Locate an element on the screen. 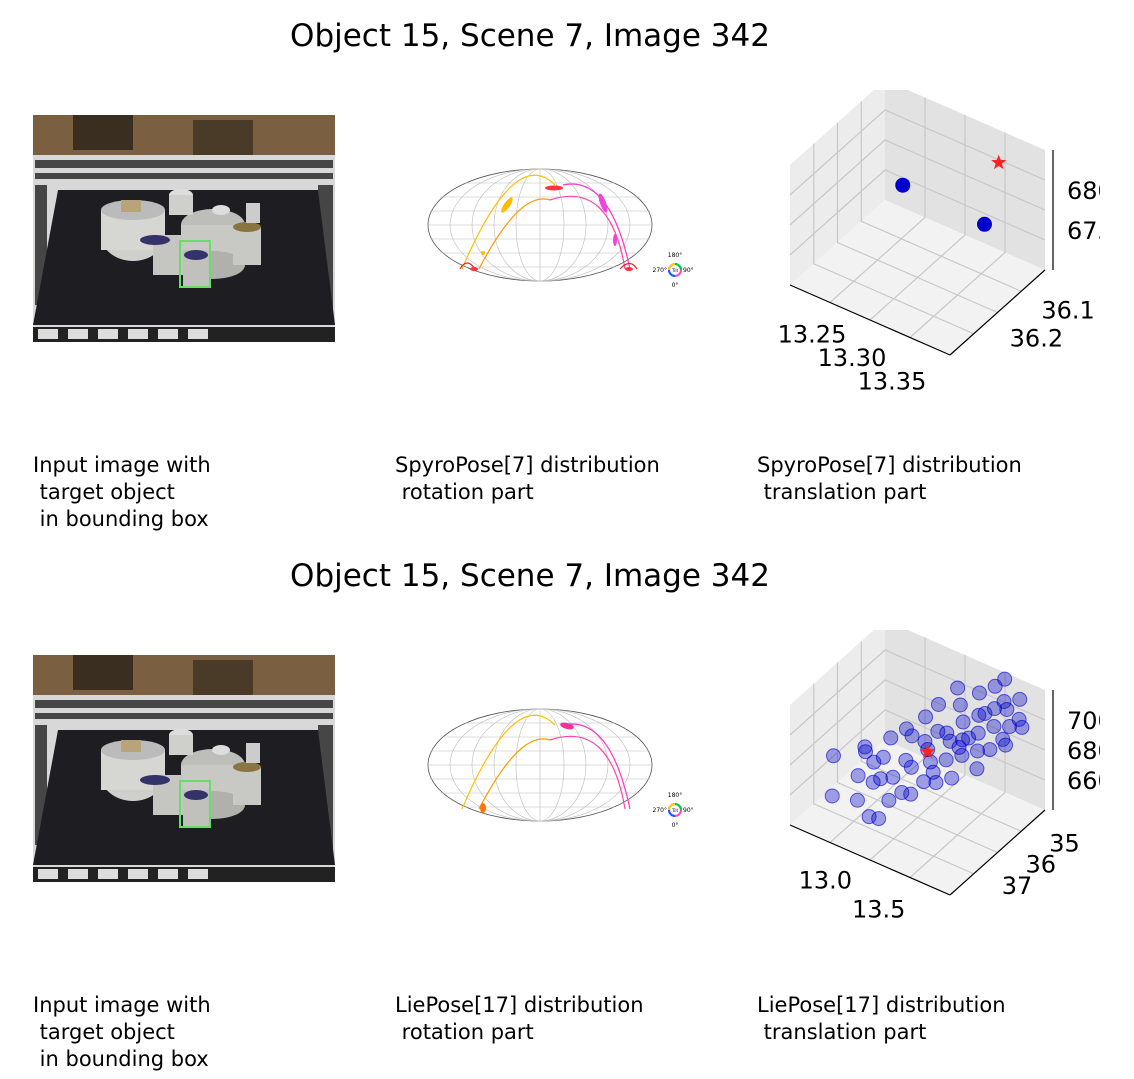  x-tick-label: 13.0 is located at coordinates (825, 880).